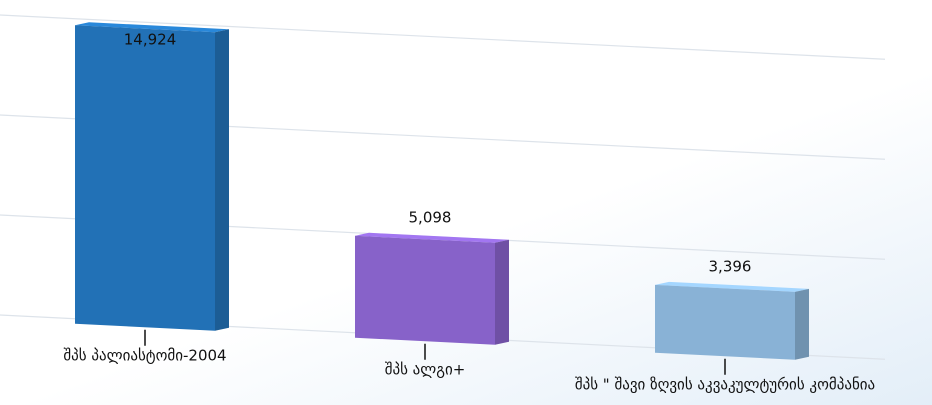 This screenshot has height=405, width=932. I want to click on value-label: 3,396, so click(730, 266).